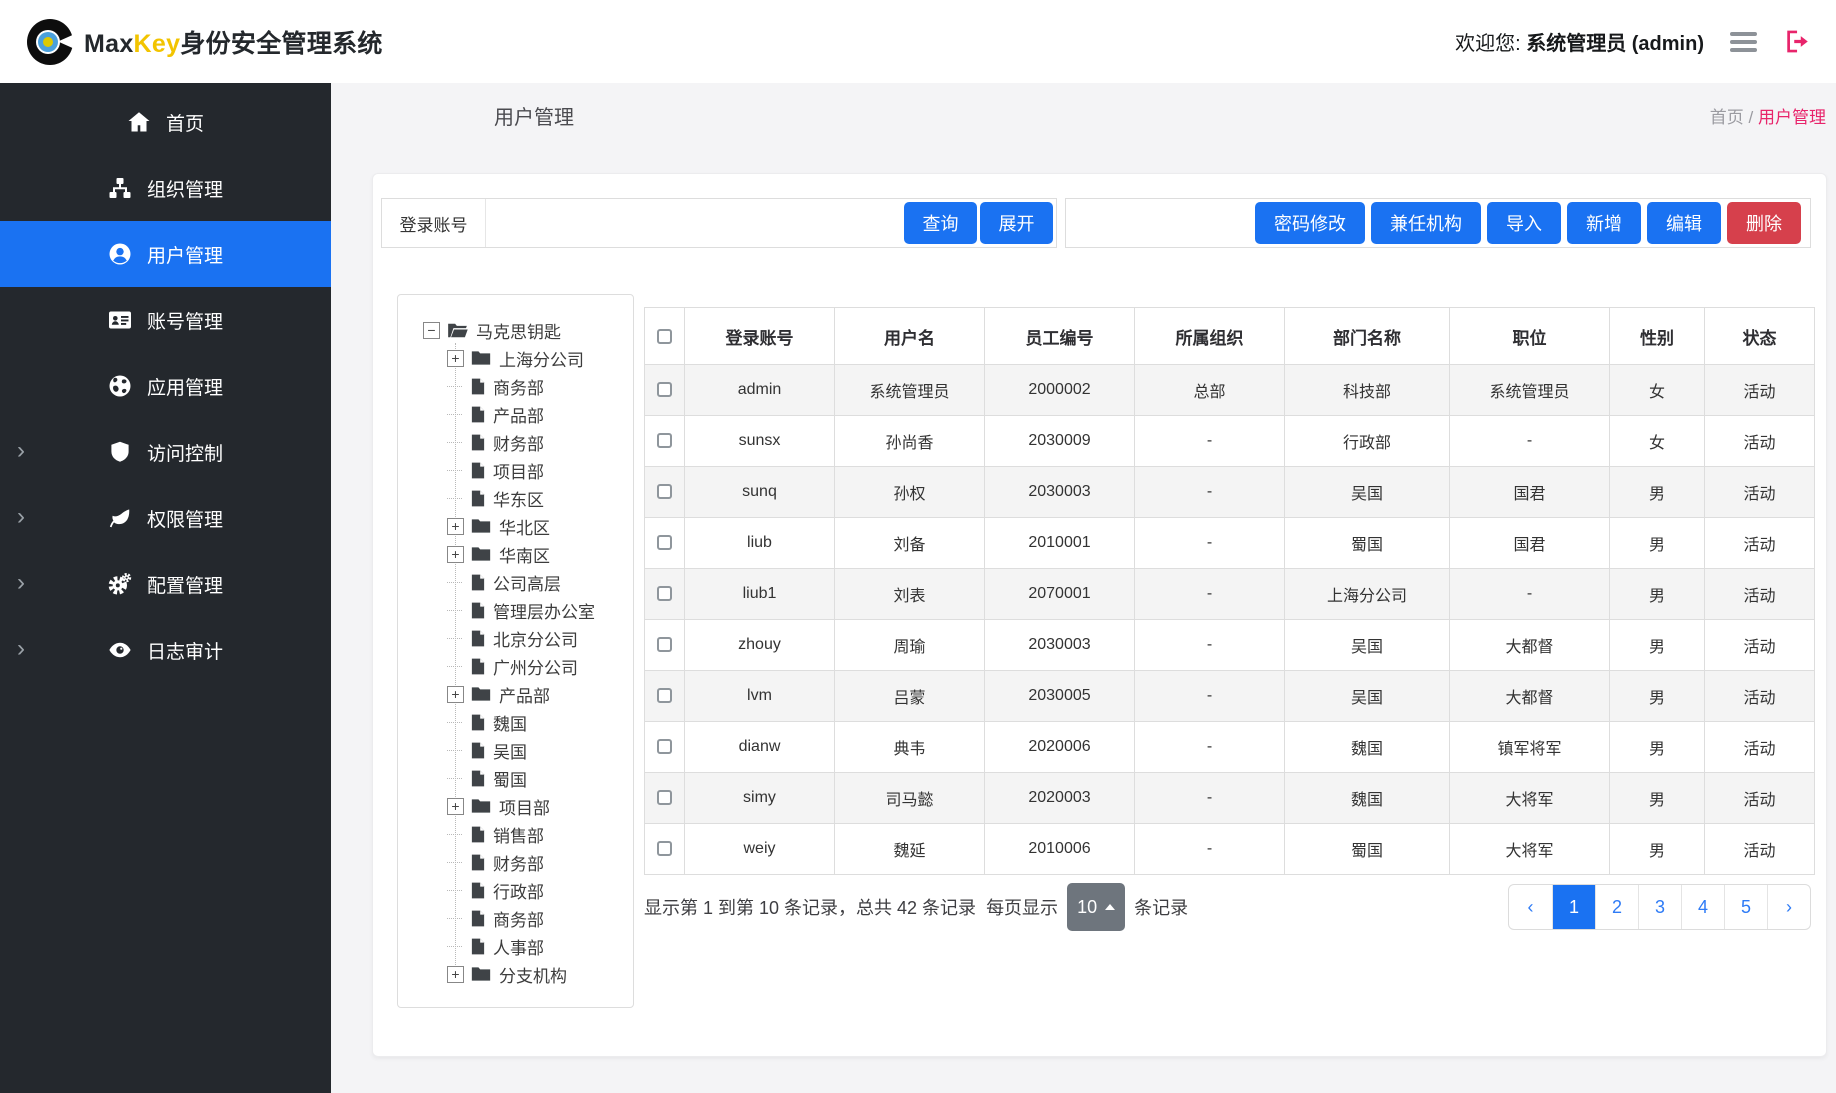 The width and height of the screenshot is (1836, 1093). What do you see at coordinates (1229, 441) in the screenshot?
I see `table-row: sunsx 孙尚香 2030009- 行政部 - 女活动` at bounding box center [1229, 441].